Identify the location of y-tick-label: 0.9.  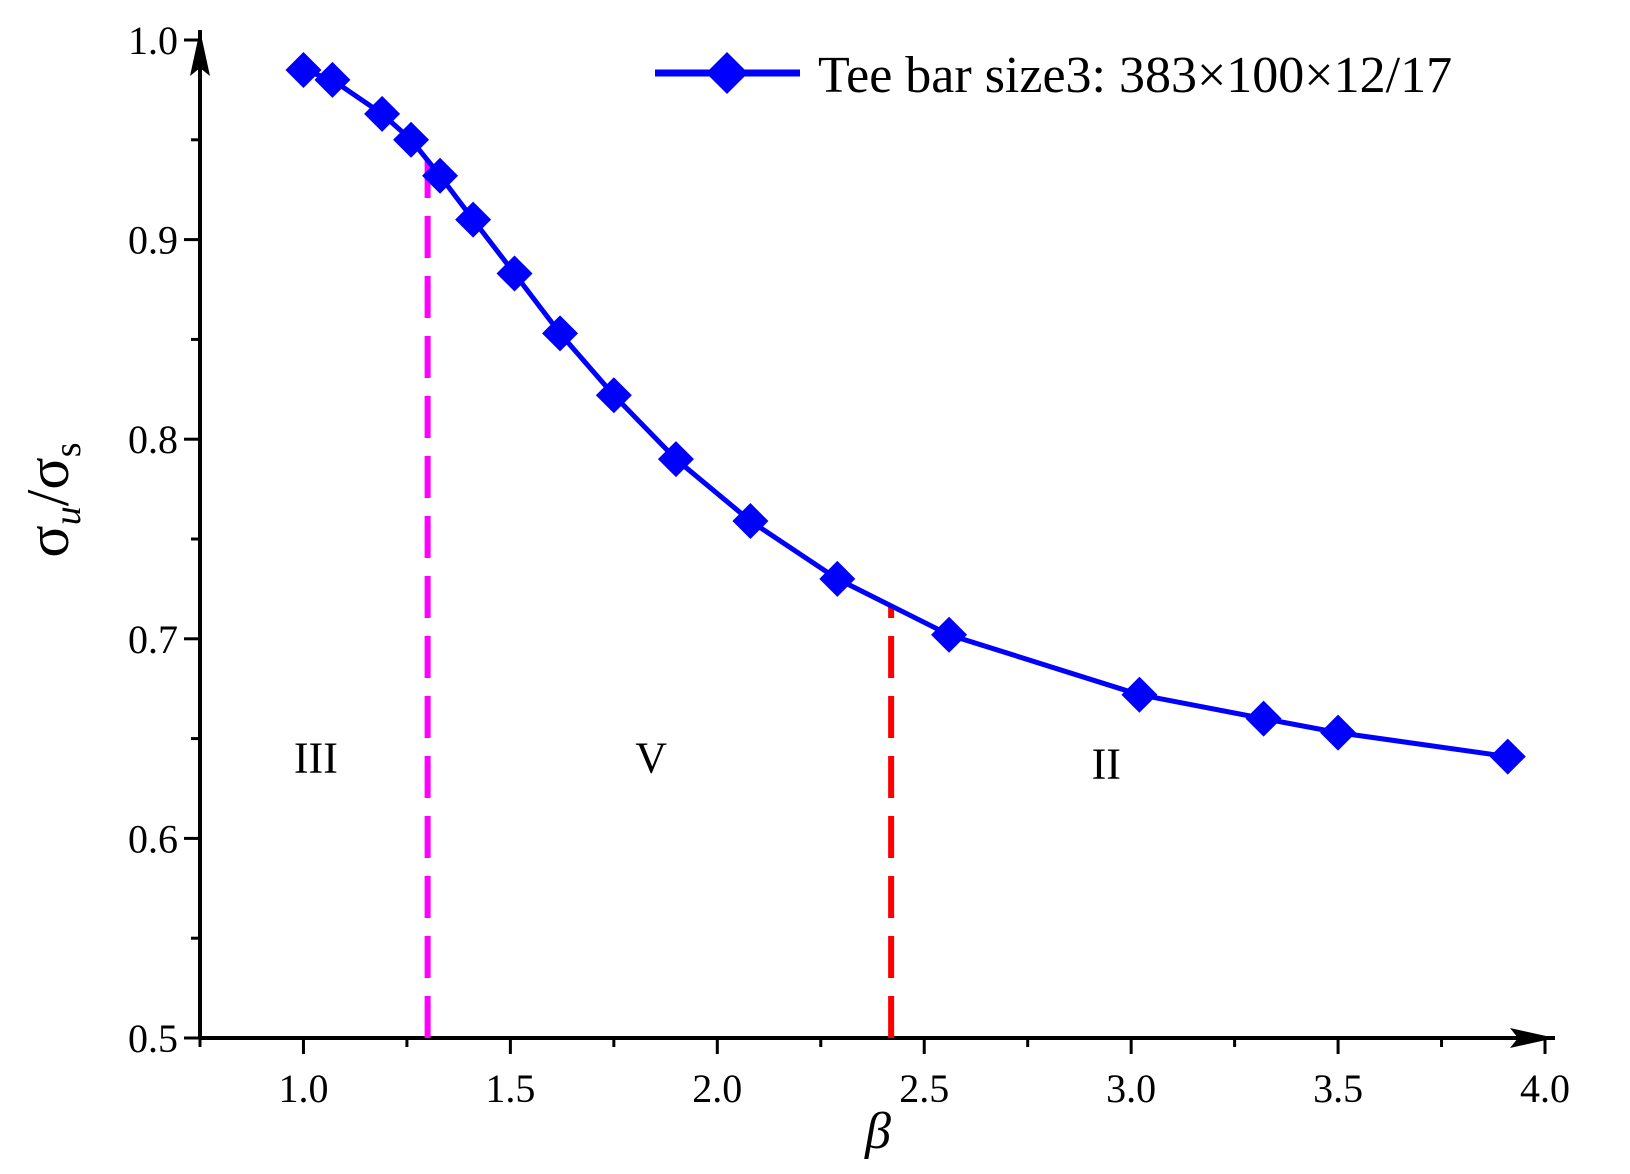
(153, 240).